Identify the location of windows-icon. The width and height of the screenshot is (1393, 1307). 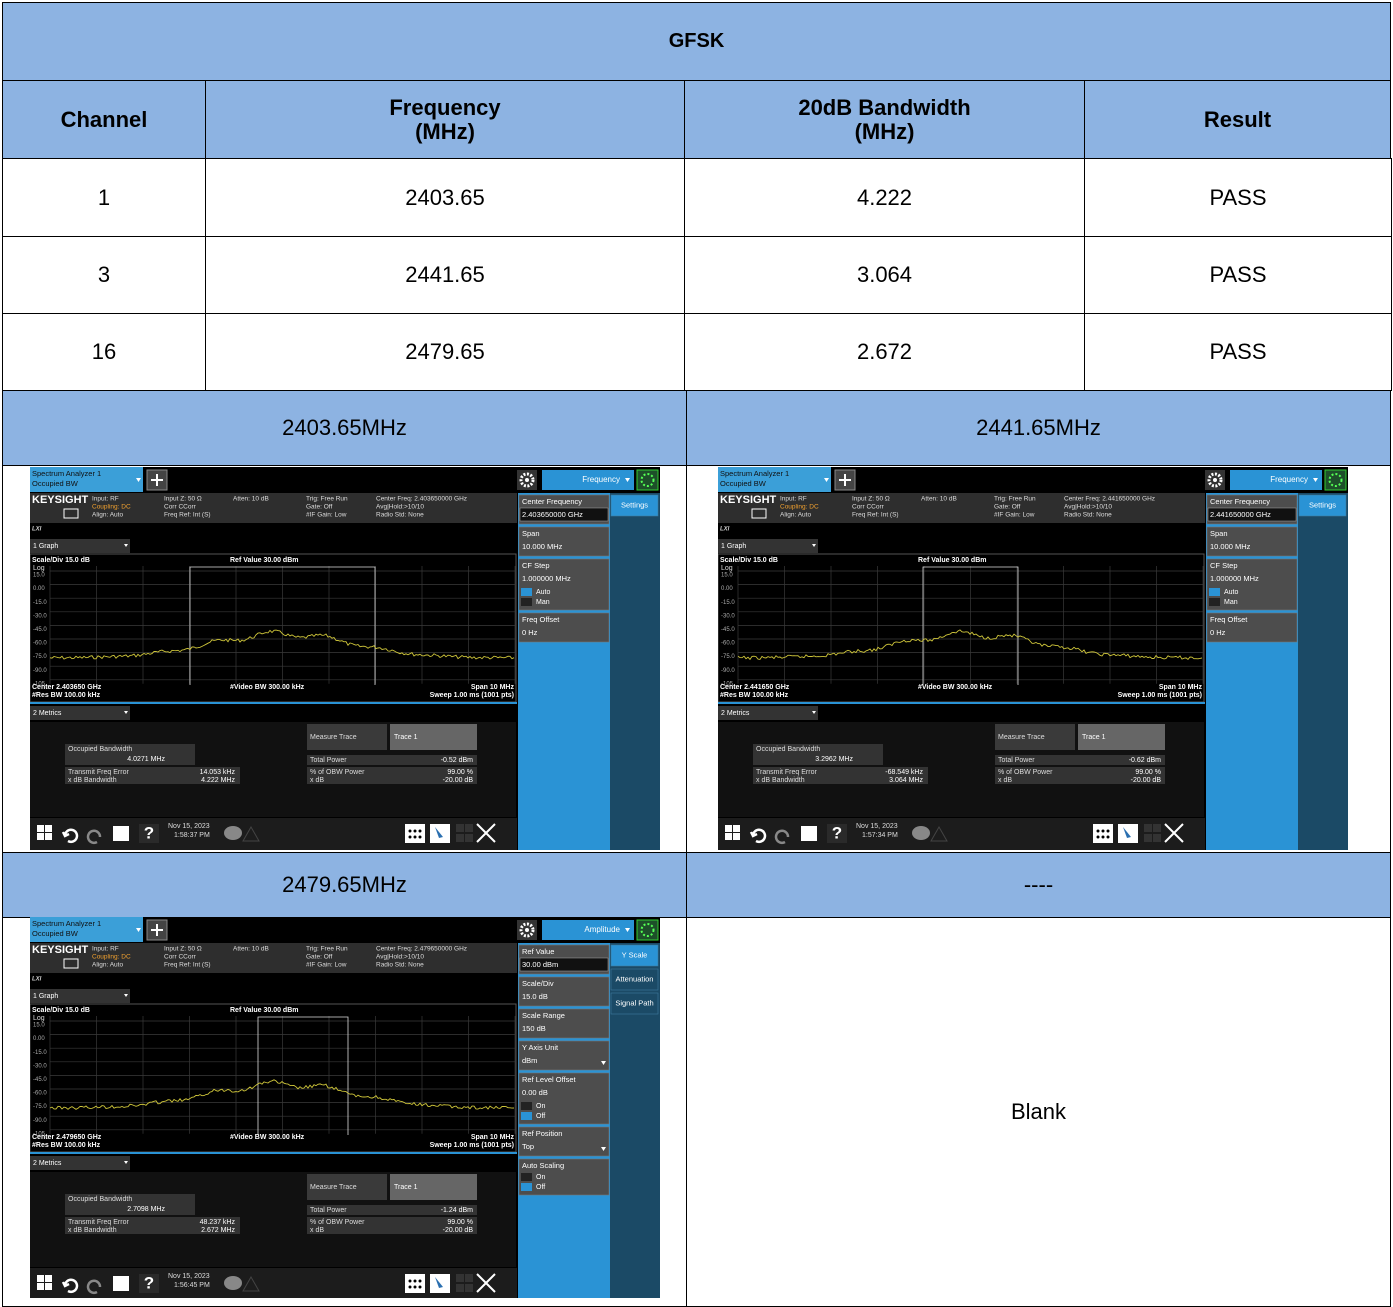
(728, 836).